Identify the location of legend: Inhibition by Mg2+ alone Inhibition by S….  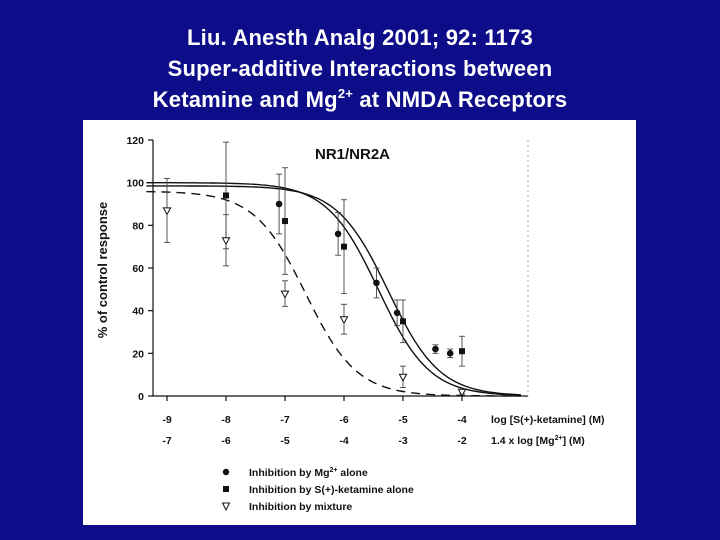
(317, 490).